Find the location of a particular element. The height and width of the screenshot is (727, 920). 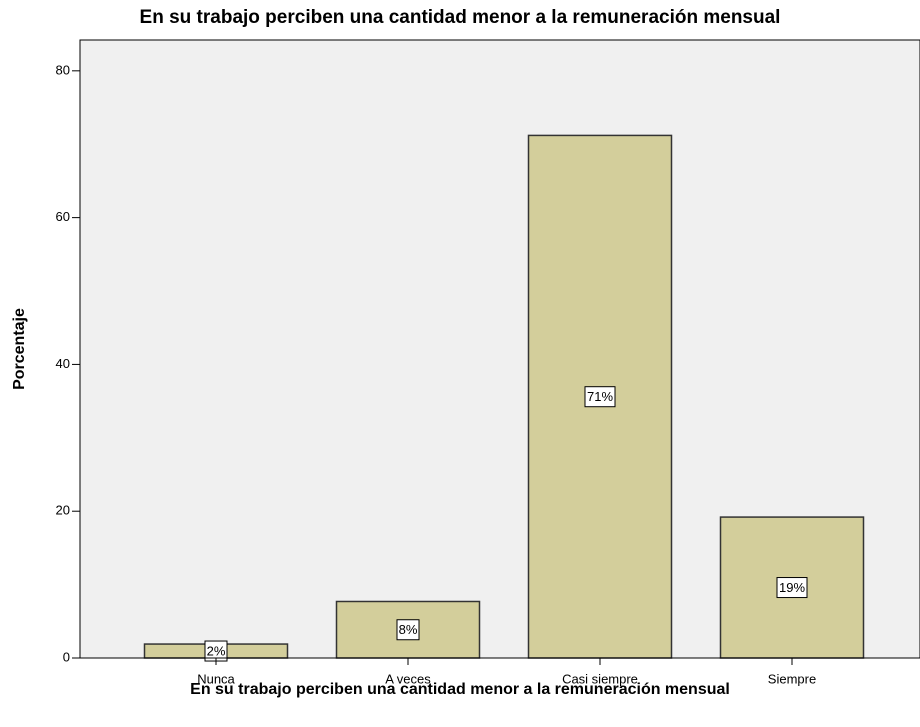

y-axis-title: Porcentaje is located at coordinates (19, 349).